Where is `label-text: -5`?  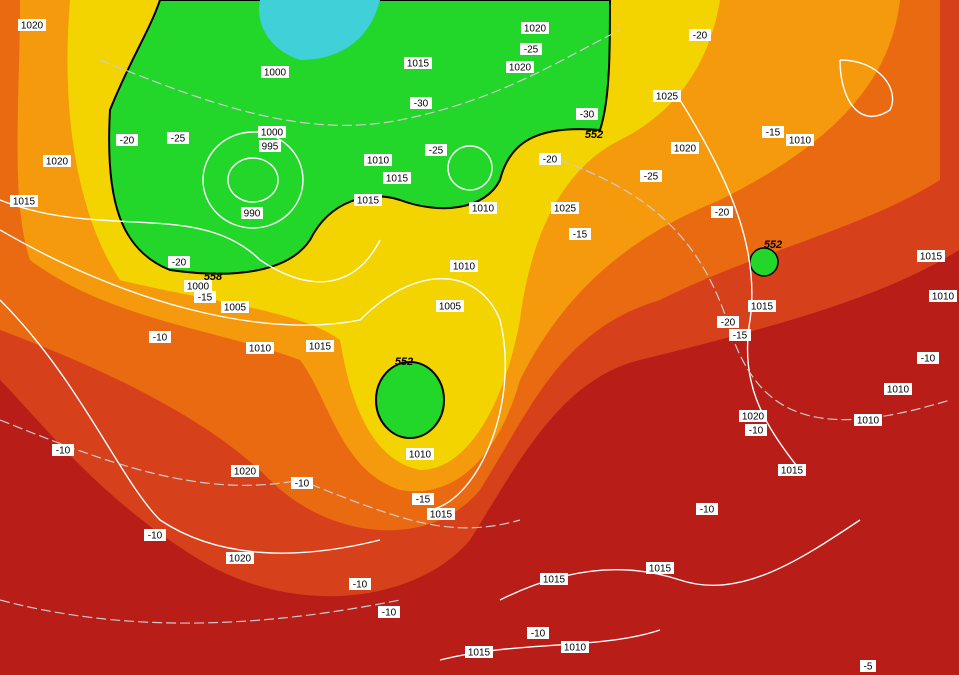
label-text: -5 is located at coordinates (868, 667).